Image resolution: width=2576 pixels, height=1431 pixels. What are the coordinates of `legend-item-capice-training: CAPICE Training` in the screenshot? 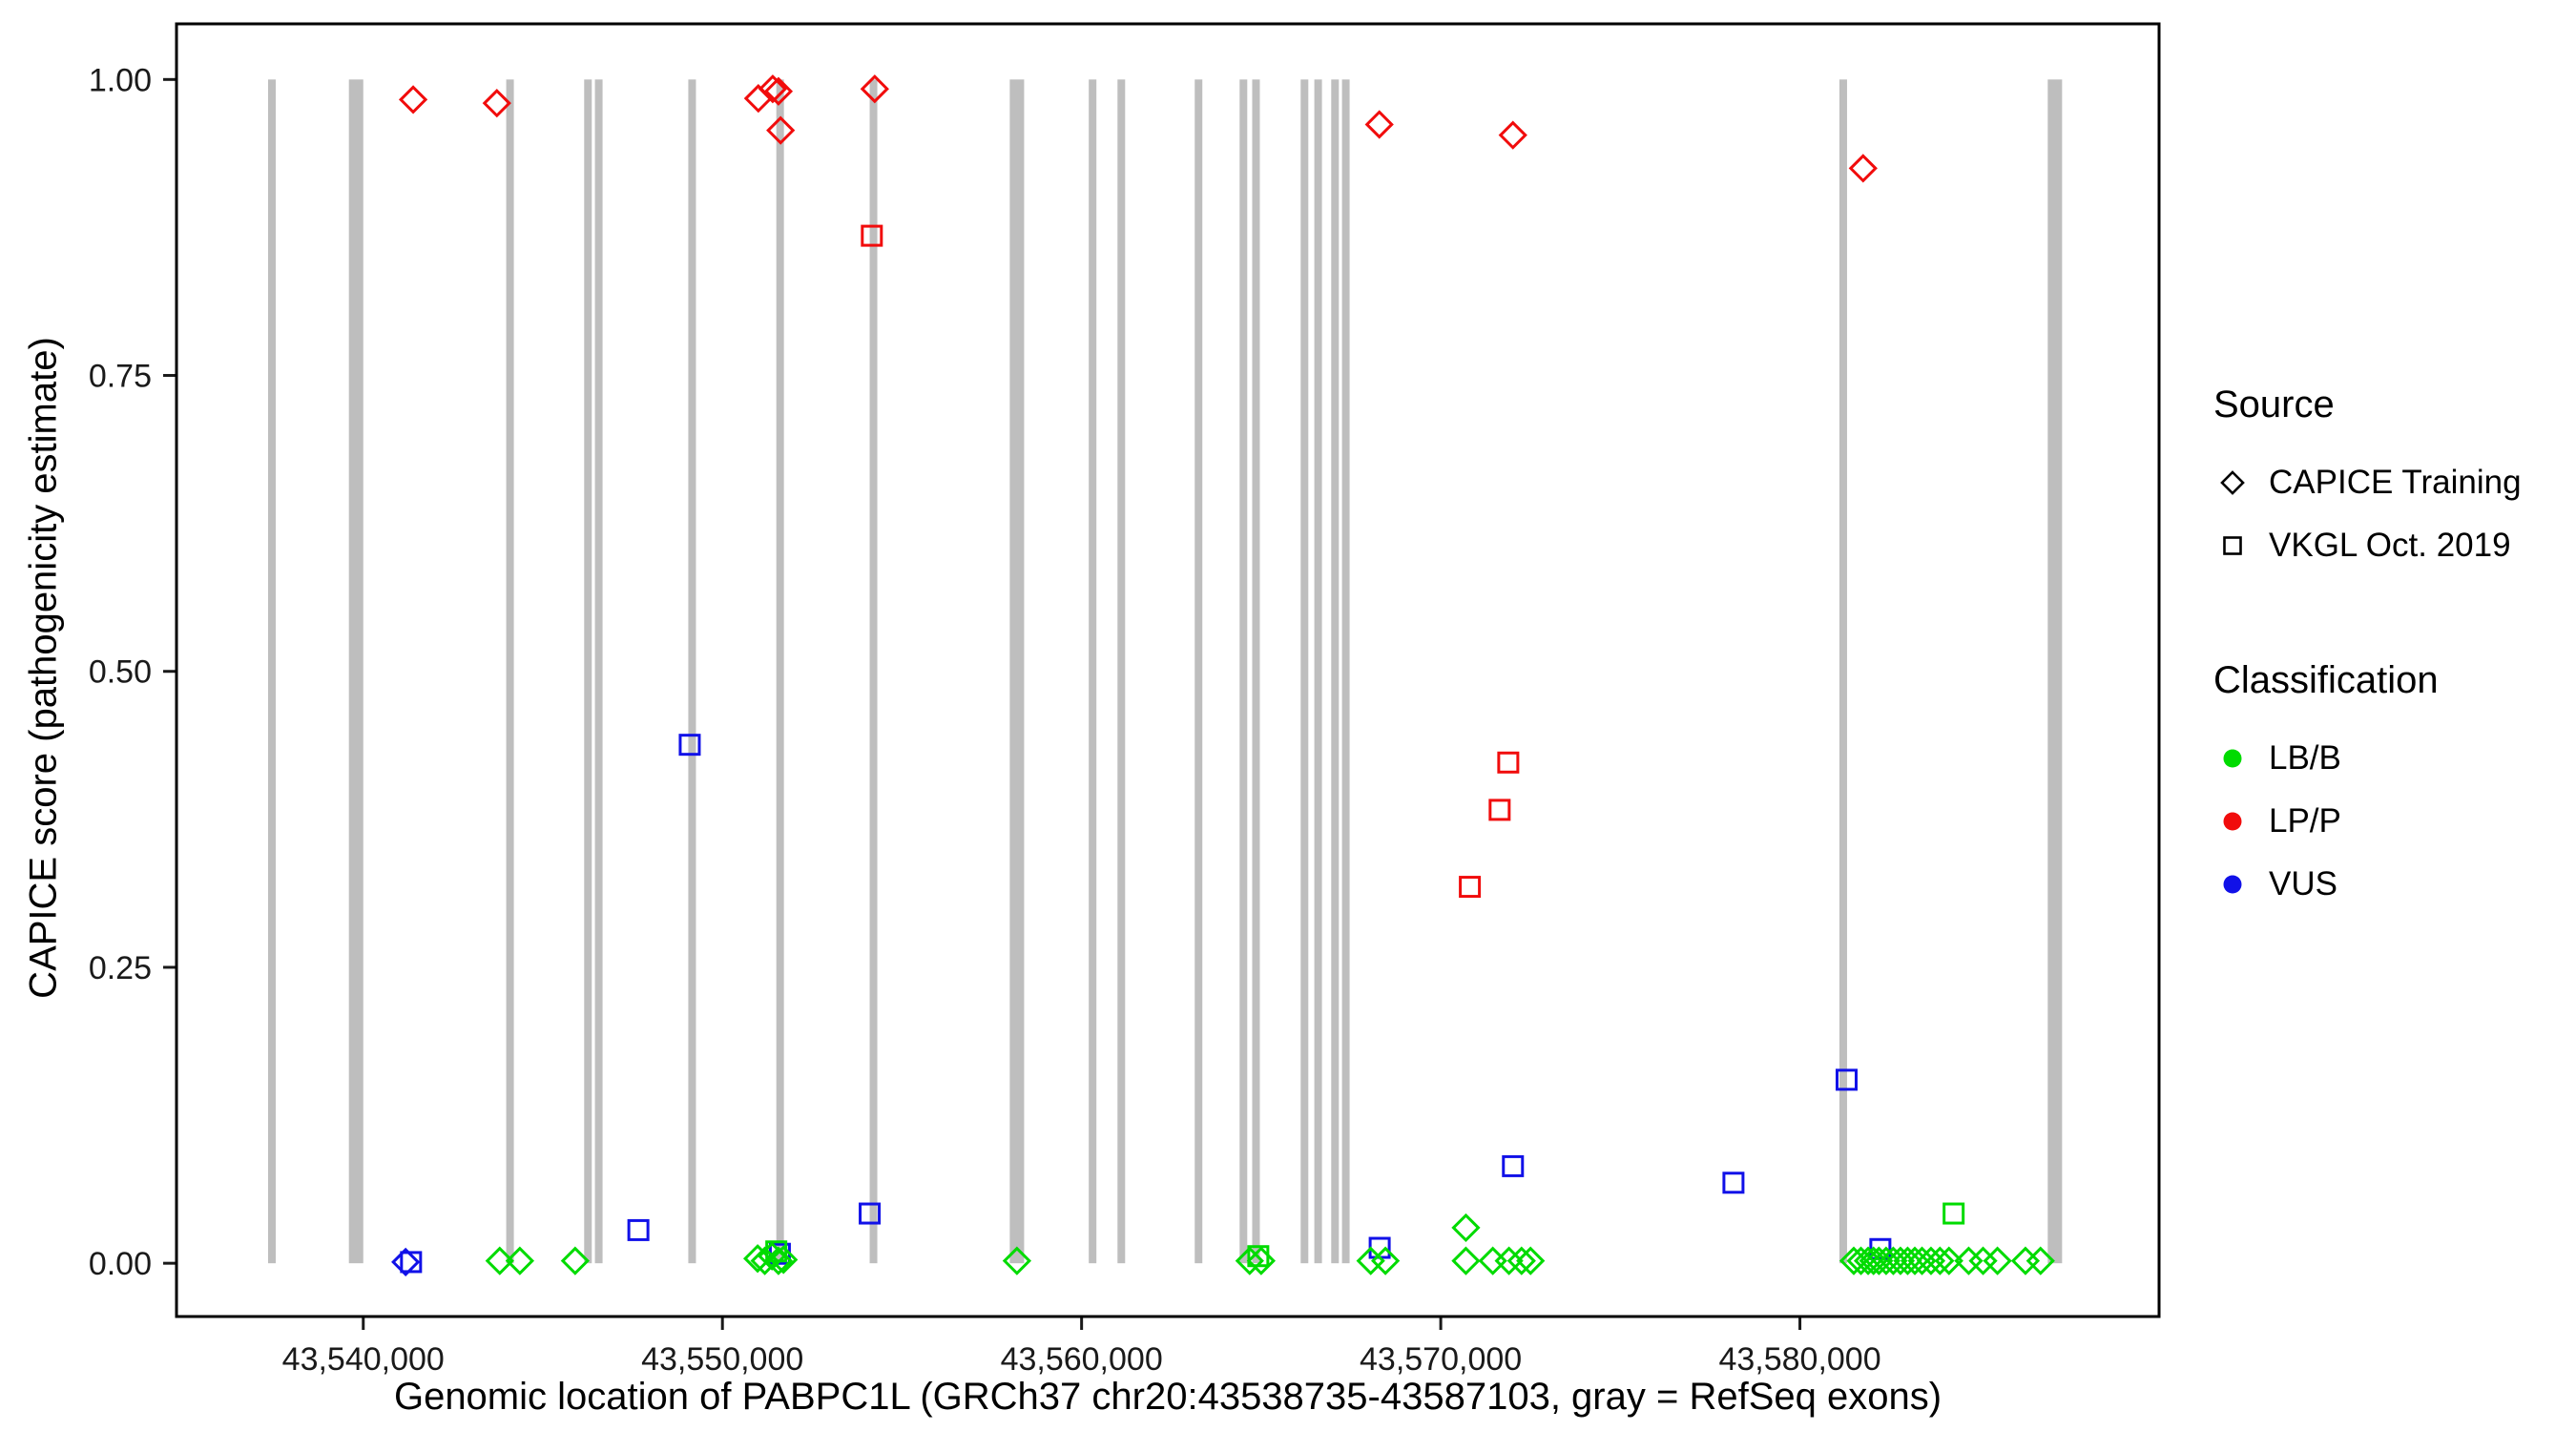 It's located at (2367, 482).